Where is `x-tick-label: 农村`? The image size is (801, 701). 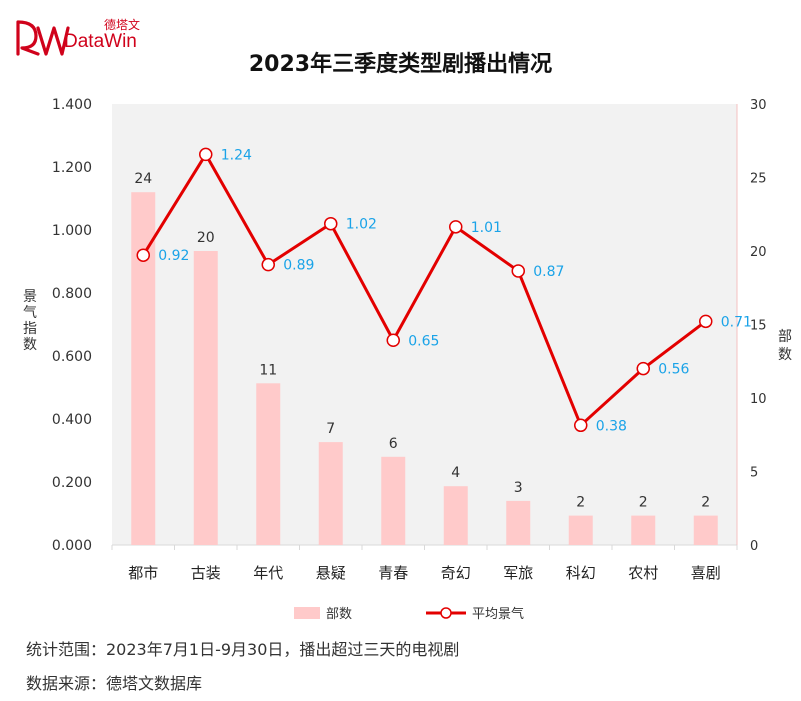
x-tick-label: 农村 is located at coordinates (643, 573).